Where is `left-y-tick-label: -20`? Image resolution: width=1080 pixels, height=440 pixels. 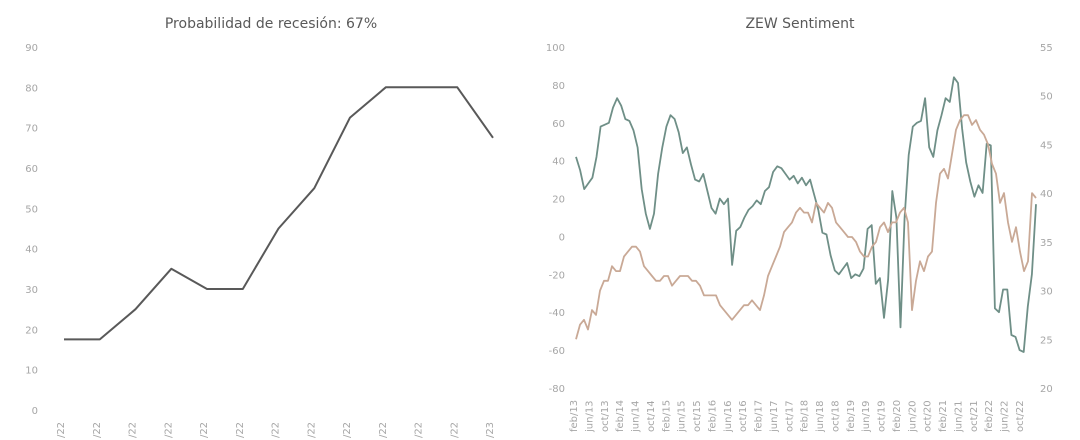
left-y-tick-label: -20 is located at coordinates (557, 275).